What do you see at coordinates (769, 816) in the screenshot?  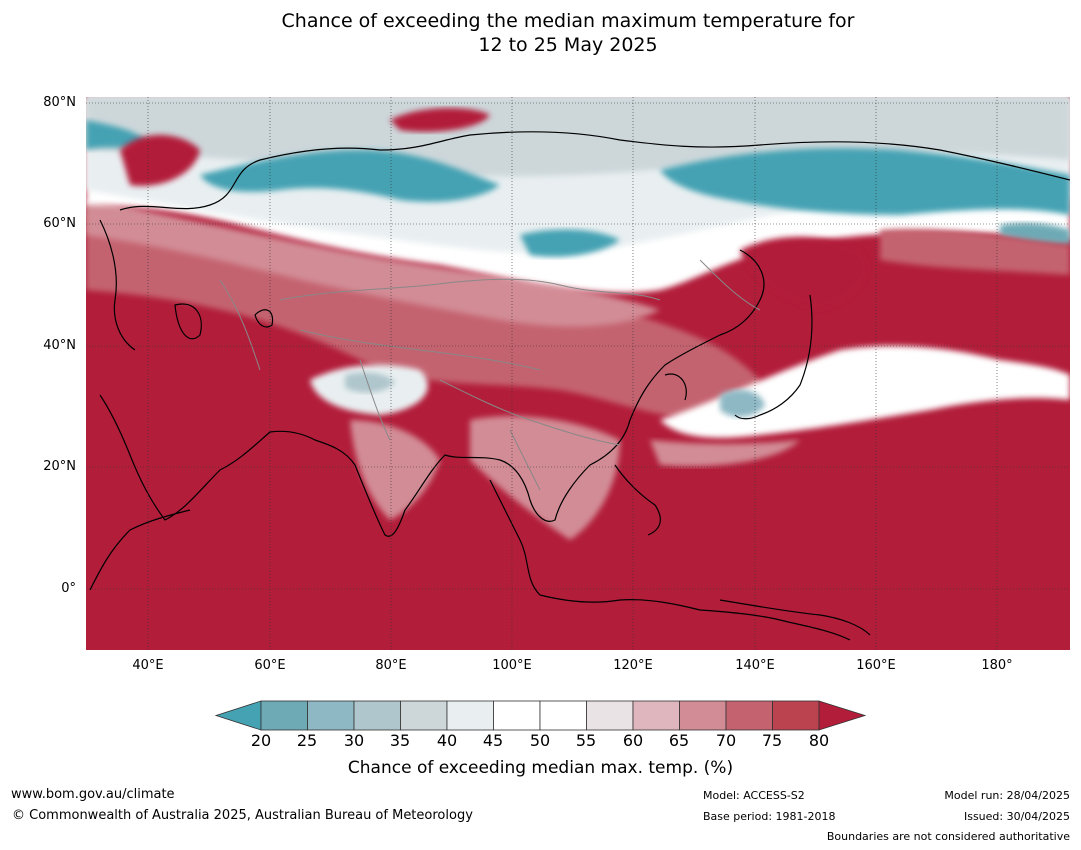 I see `base-period-text: Base period: 1981-2018` at bounding box center [769, 816].